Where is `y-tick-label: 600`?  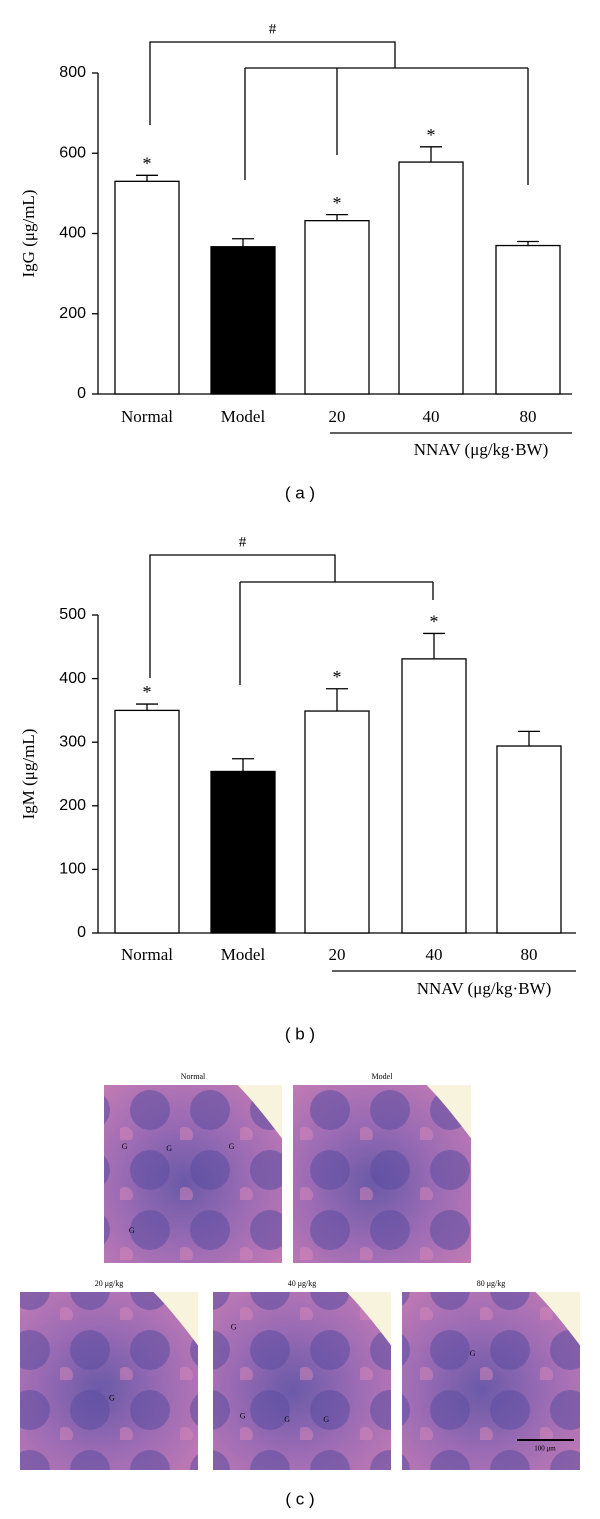
y-tick-label: 600 is located at coordinates (72, 152).